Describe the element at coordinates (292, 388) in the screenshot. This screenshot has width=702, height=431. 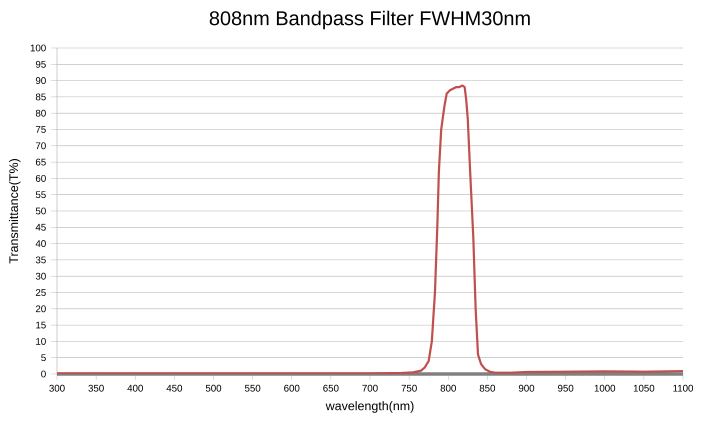
I see `x-tick-label: 600` at that location.